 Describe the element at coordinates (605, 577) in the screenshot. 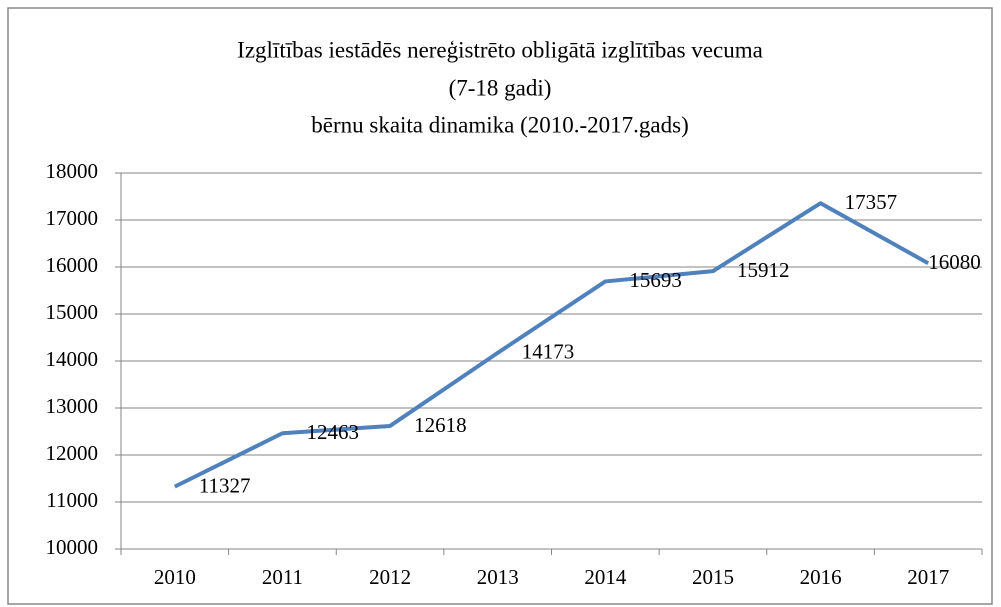

I see `x-tick-label: 2014` at that location.